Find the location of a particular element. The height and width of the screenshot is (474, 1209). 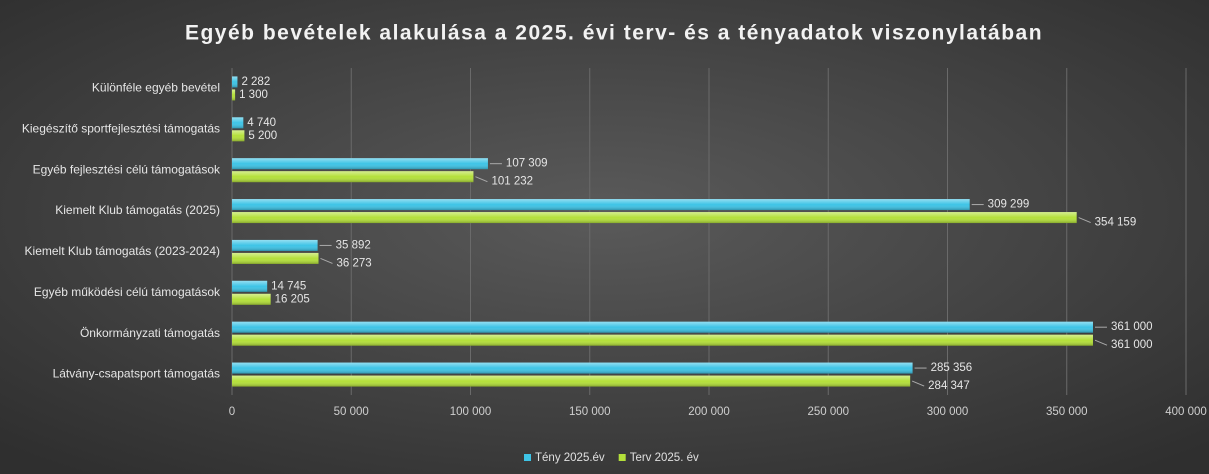

value-label: 2 282 is located at coordinates (255, 82).